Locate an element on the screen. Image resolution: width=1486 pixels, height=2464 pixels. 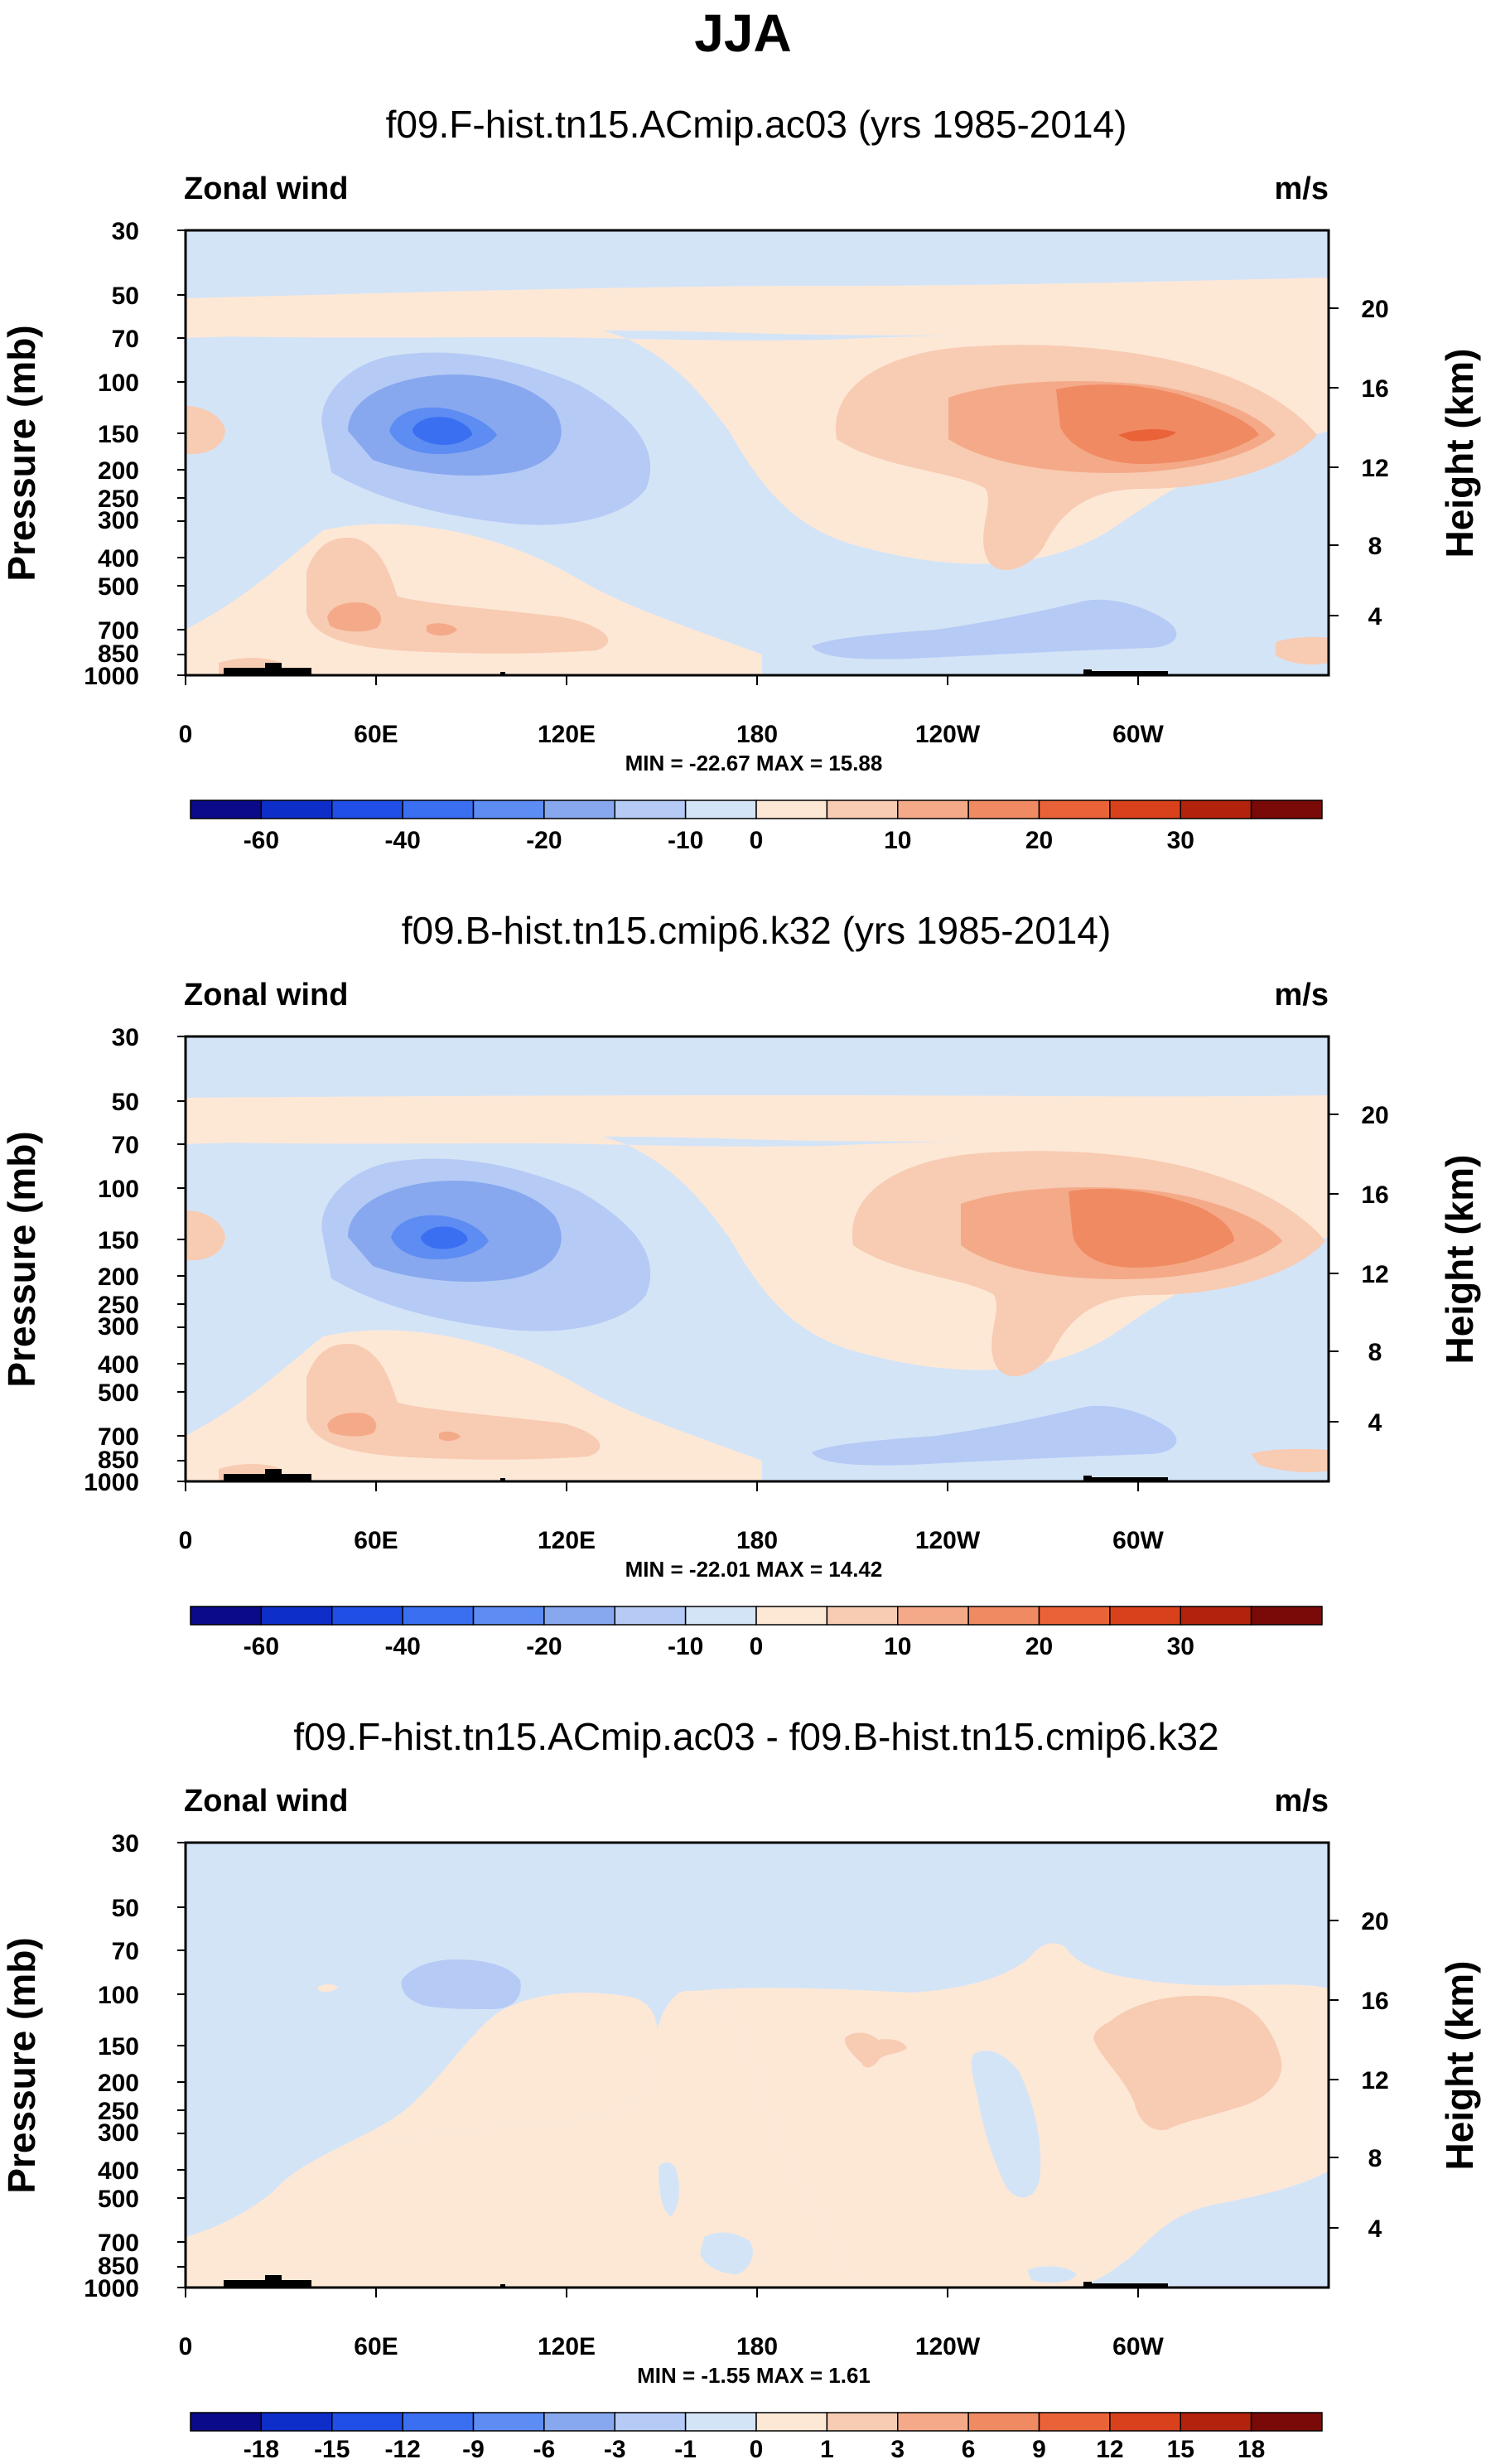
y-tick-label: 200 is located at coordinates (118, 1277).